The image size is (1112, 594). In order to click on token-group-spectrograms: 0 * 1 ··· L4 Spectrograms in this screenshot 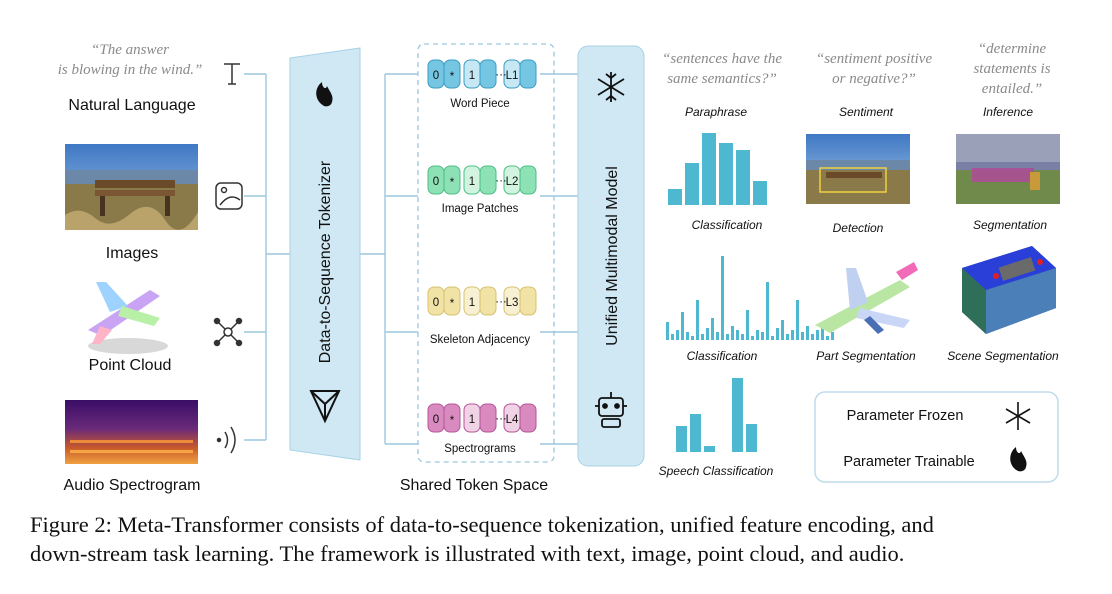, I will do `click(482, 429)`.